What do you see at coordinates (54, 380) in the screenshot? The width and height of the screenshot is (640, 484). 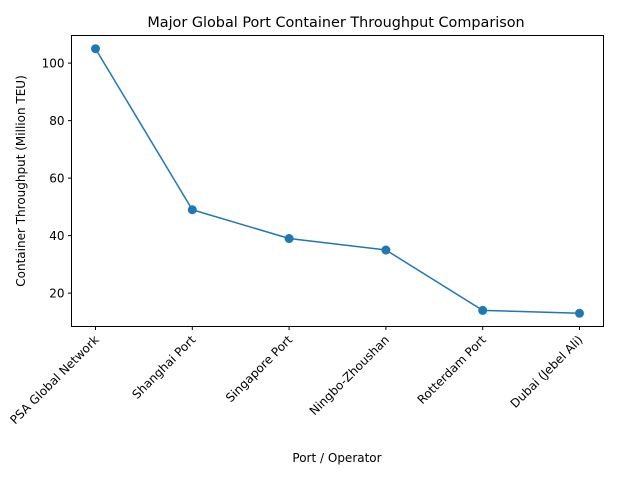 I see `x-tick-label: PSA Global Network` at bounding box center [54, 380].